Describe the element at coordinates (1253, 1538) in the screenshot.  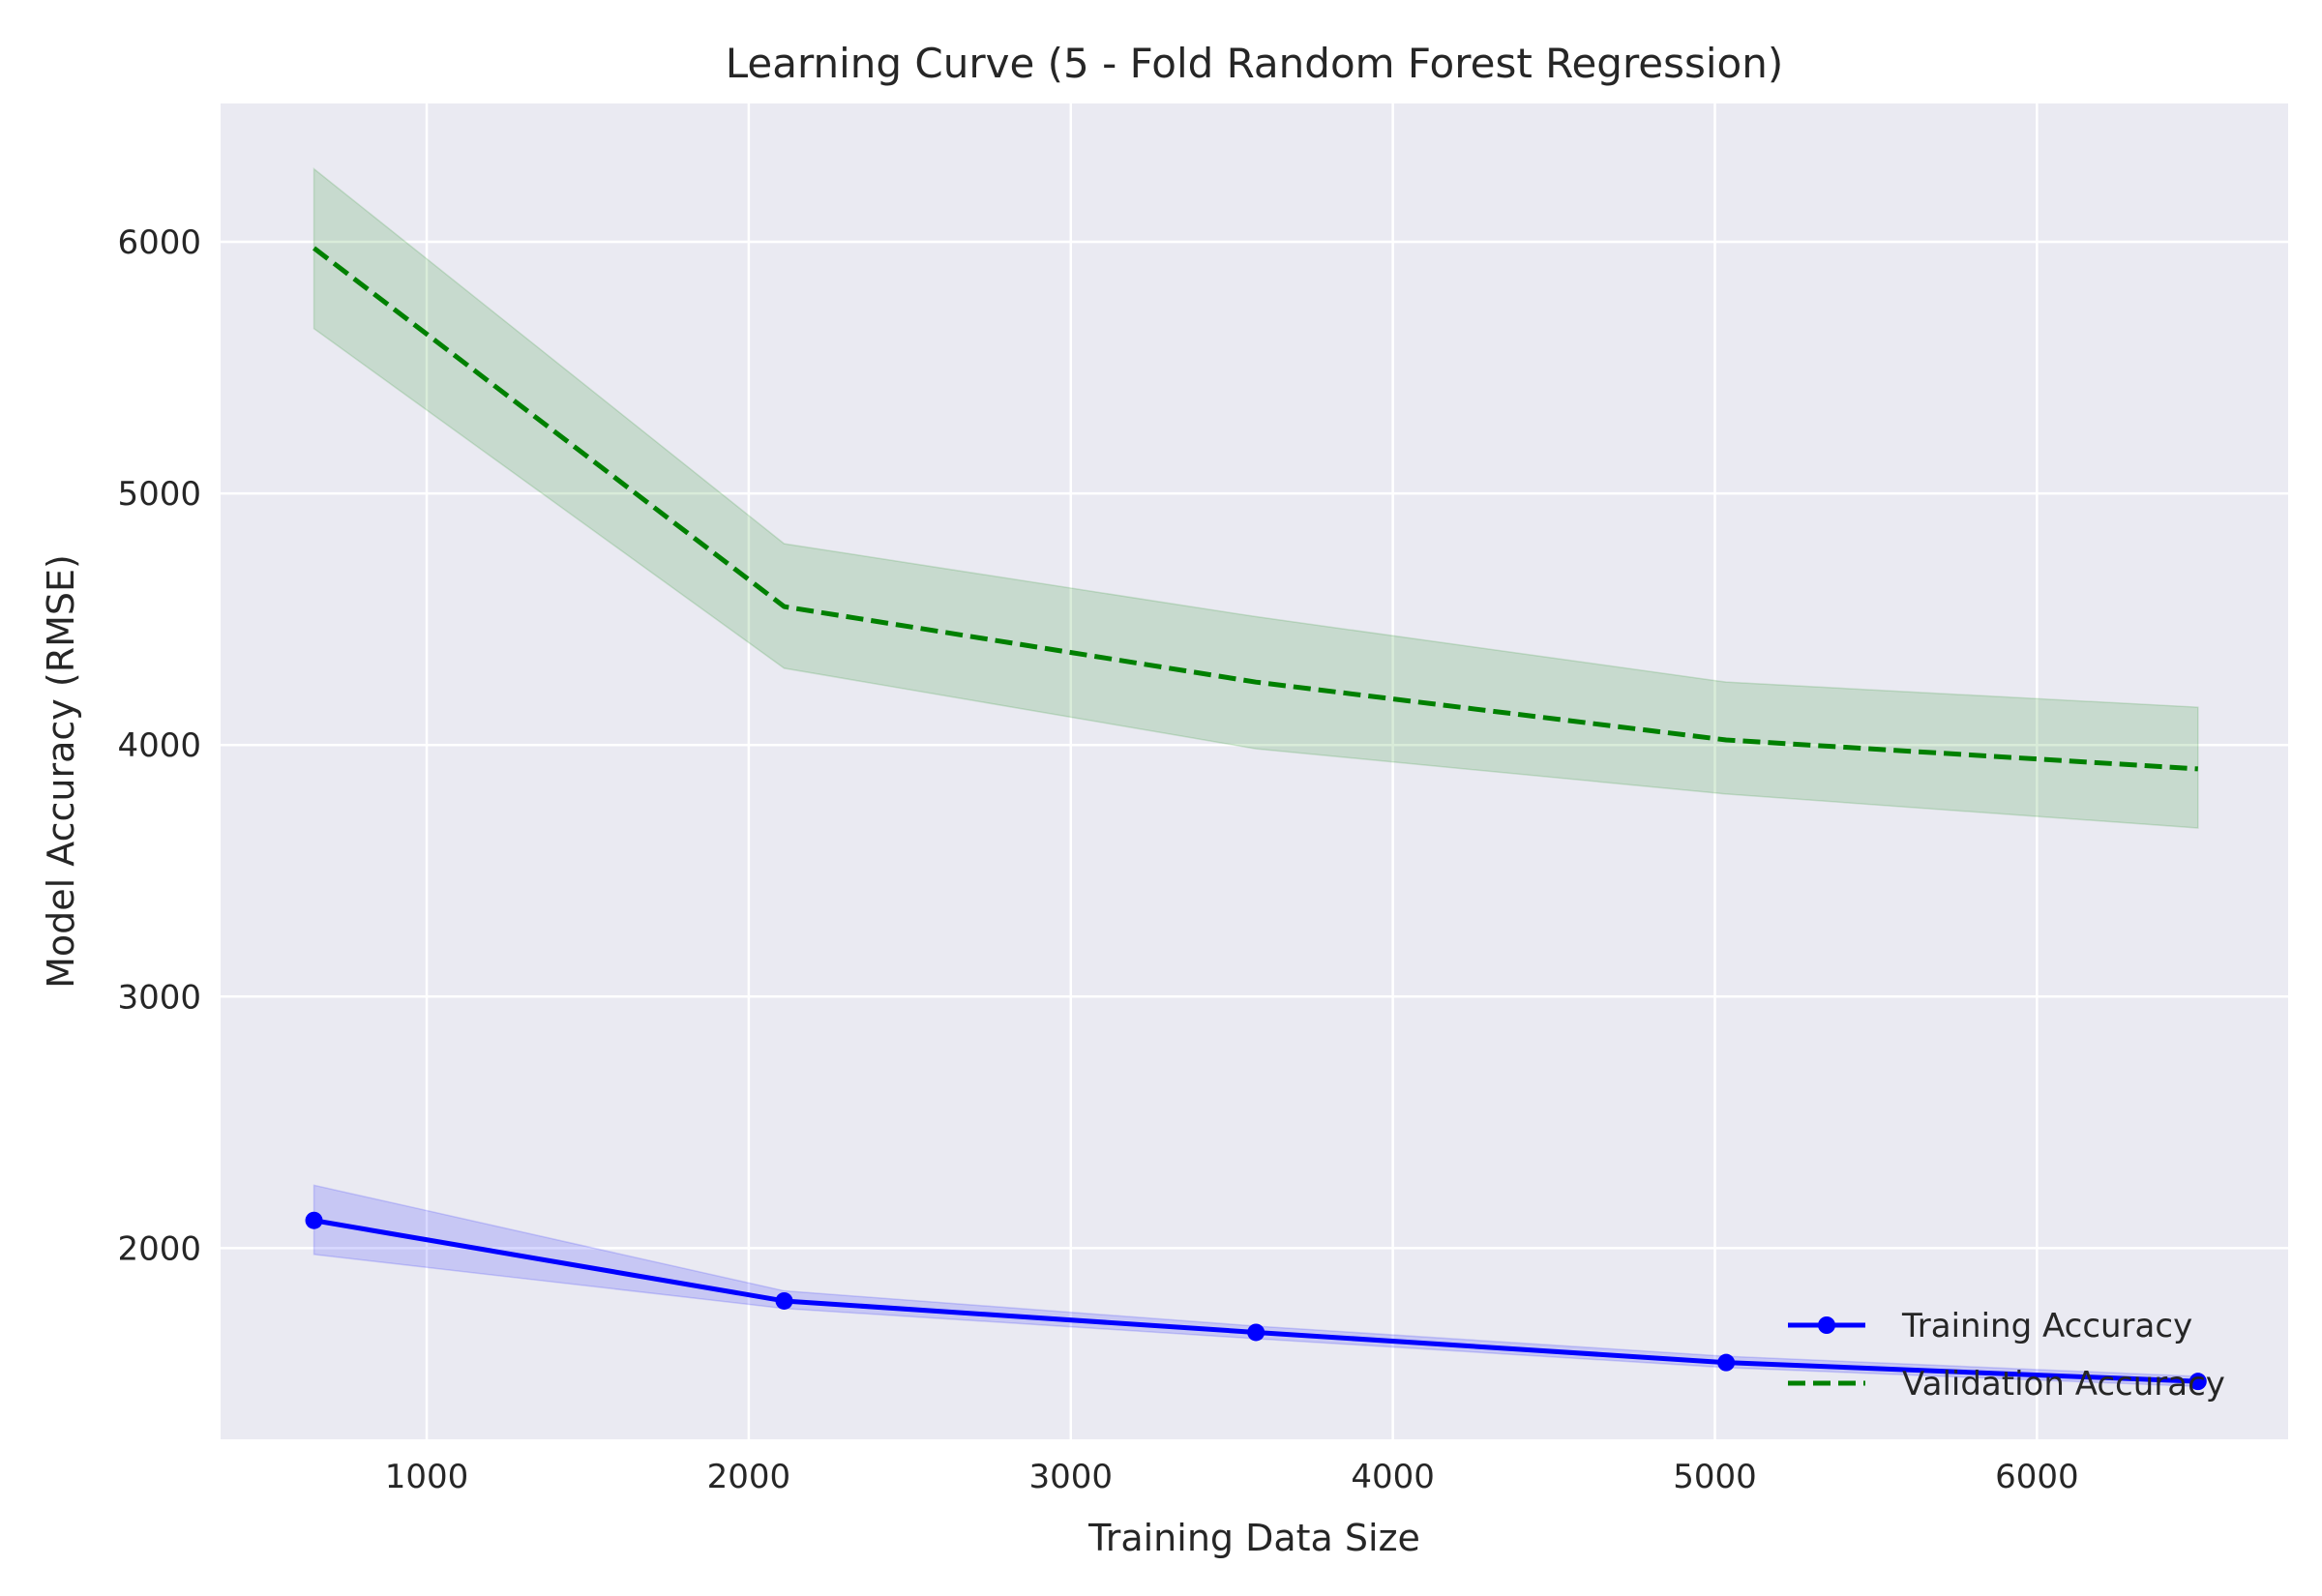
I see `x-axis-label: Training Data Size` at that location.